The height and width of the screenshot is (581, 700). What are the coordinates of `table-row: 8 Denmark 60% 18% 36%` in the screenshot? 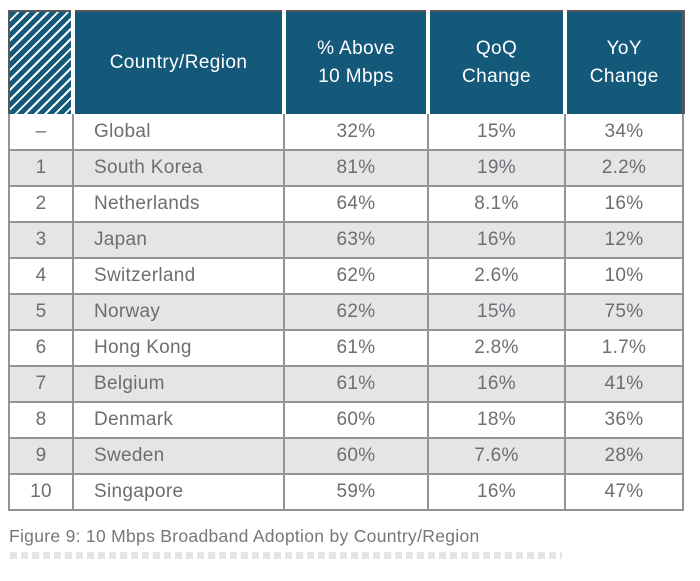 It's located at (346, 420).